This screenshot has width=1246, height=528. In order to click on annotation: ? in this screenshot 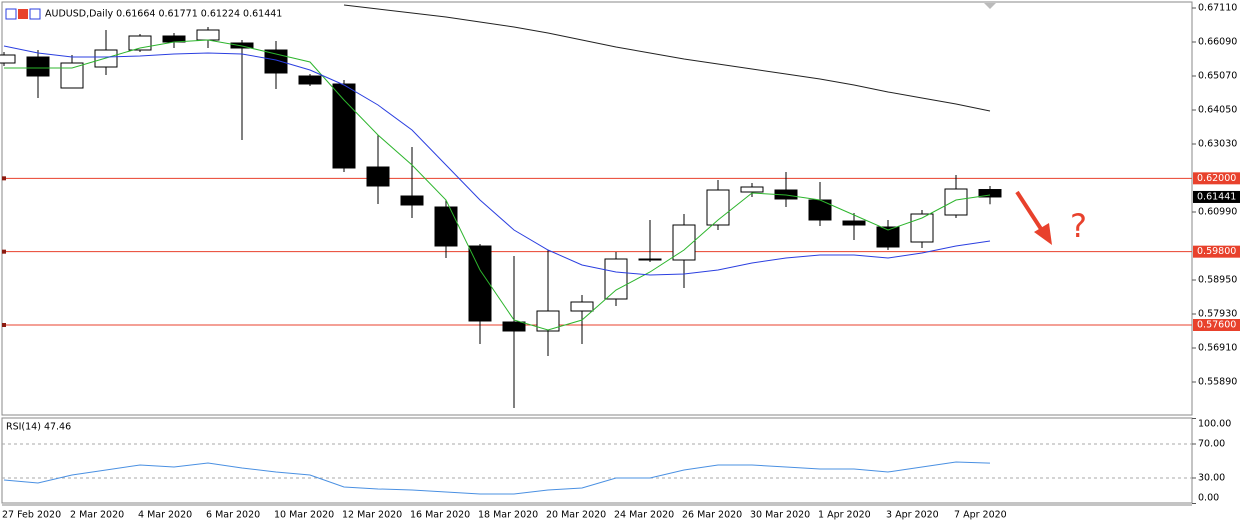, I will do `click(1078, 226)`.